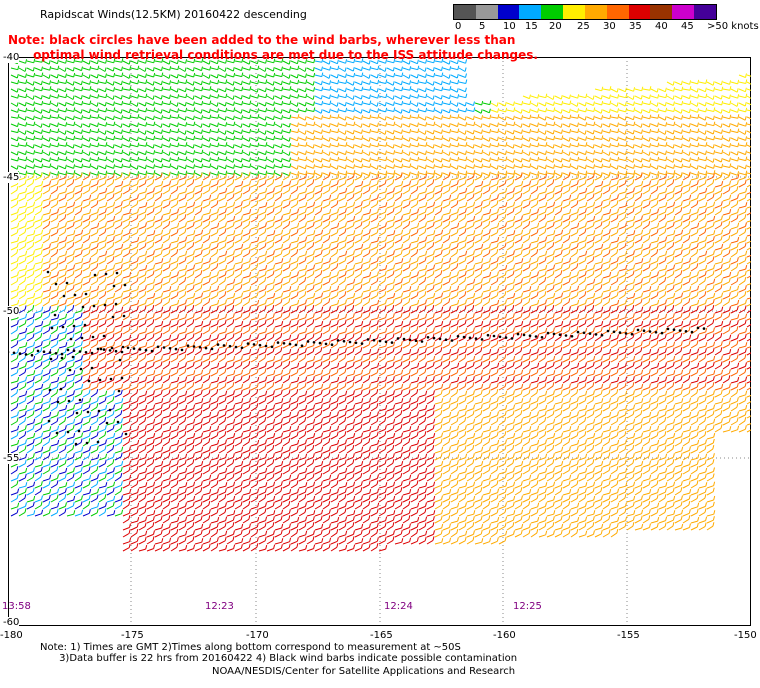 The width and height of the screenshot is (760, 688). I want to click on y-tick-label: -45, so click(11, 177).